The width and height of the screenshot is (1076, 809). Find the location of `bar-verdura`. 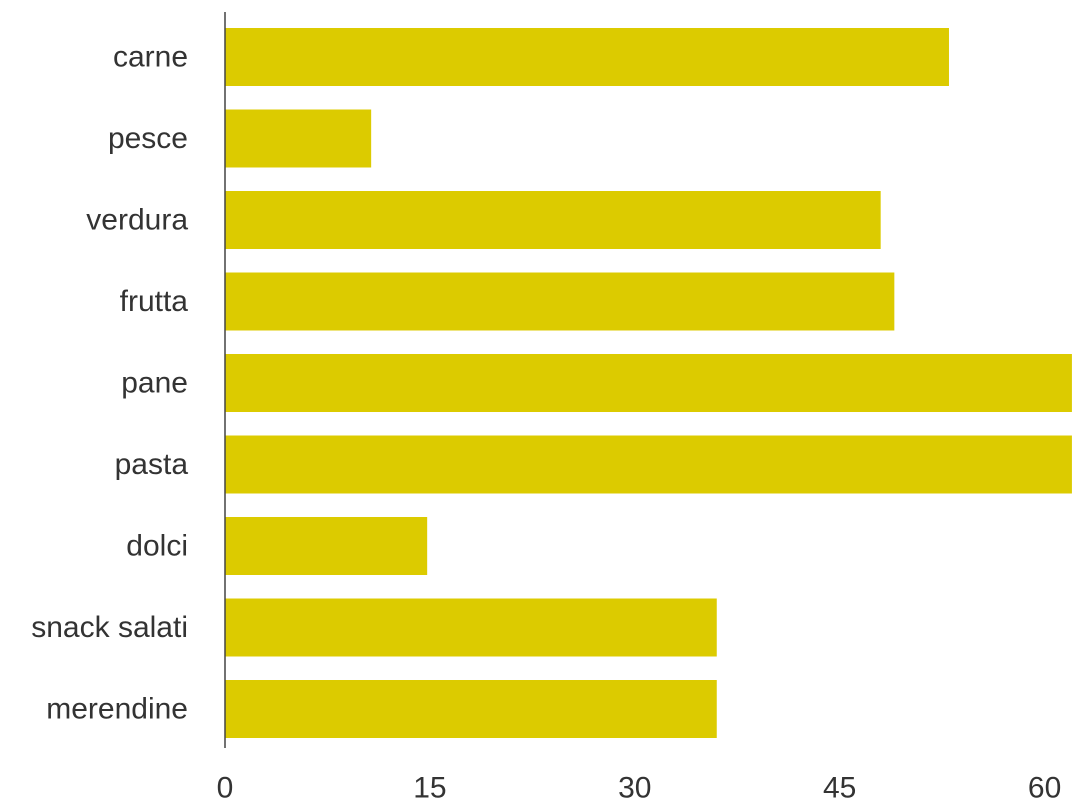

bar-verdura is located at coordinates (553, 220).